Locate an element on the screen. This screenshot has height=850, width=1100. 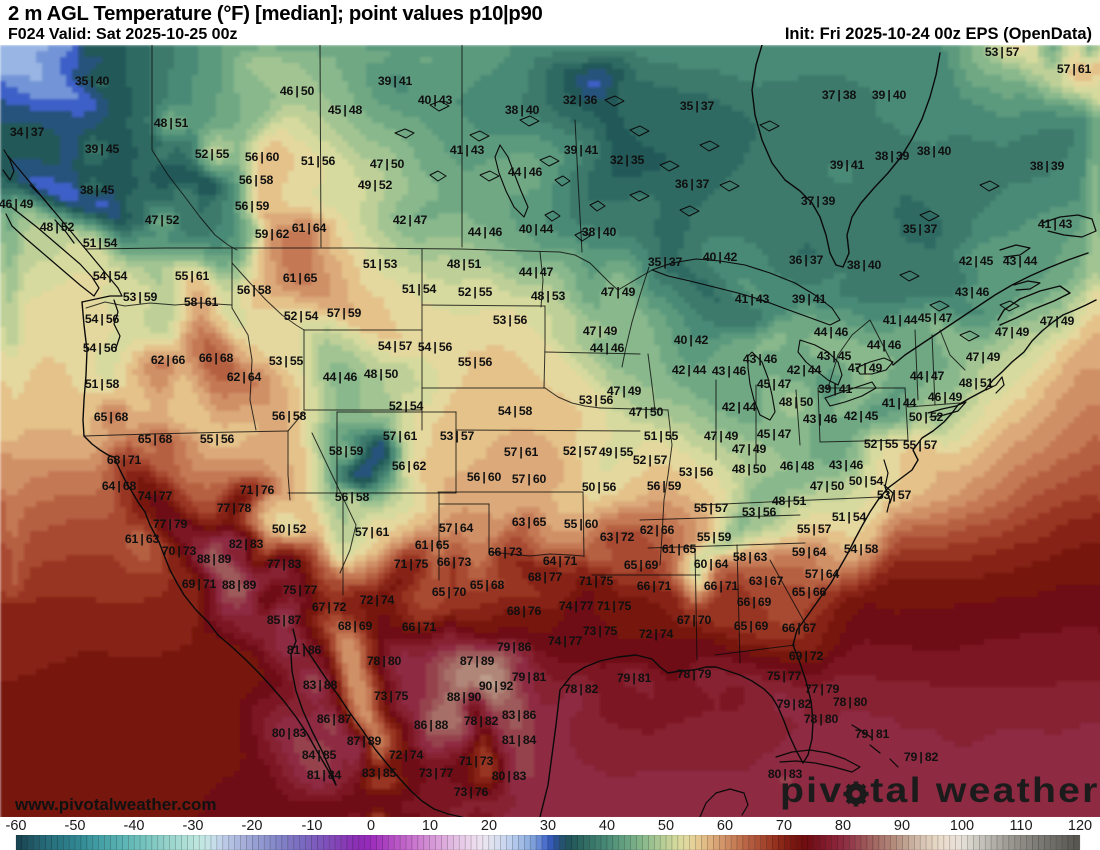
svg-text: 66 | 73 is located at coordinates (454, 562).